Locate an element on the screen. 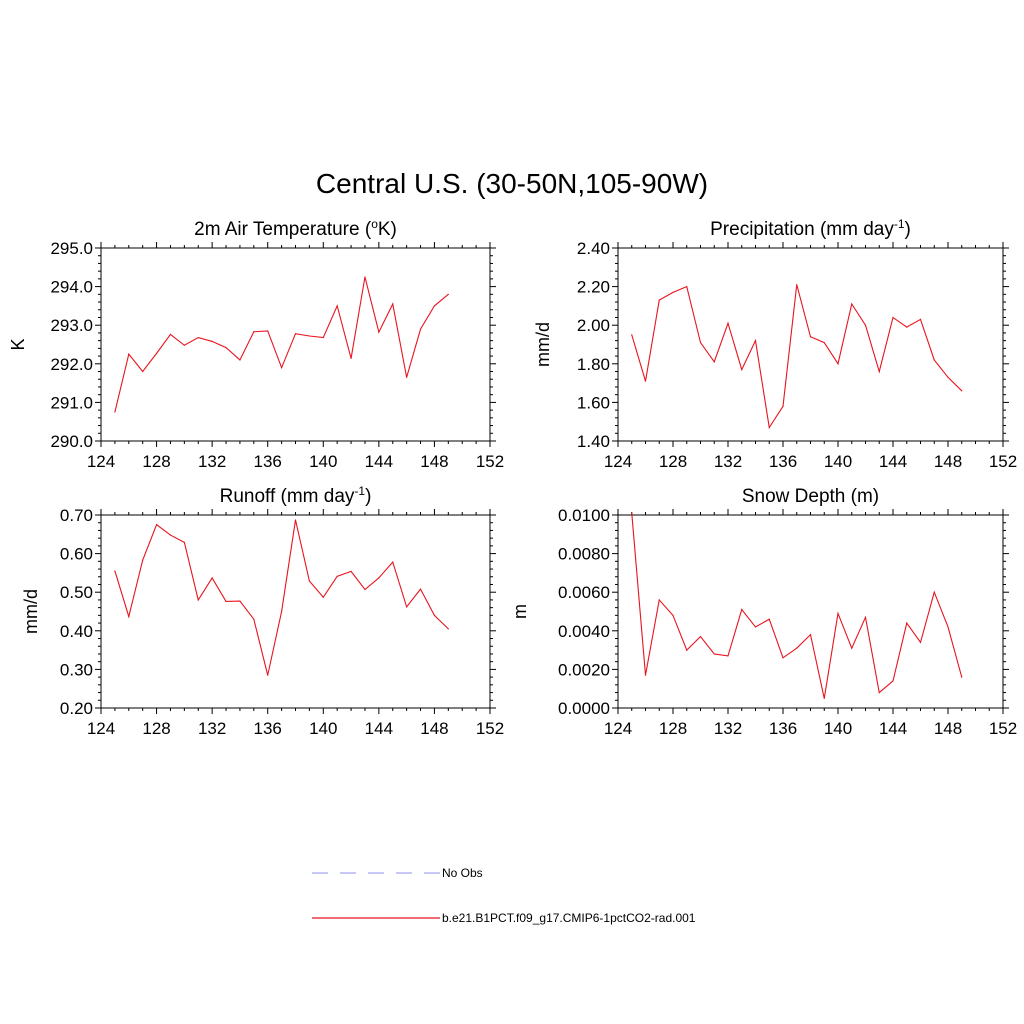 The image size is (1024, 1024). temperature-plot-frame is located at coordinates (295, 344).